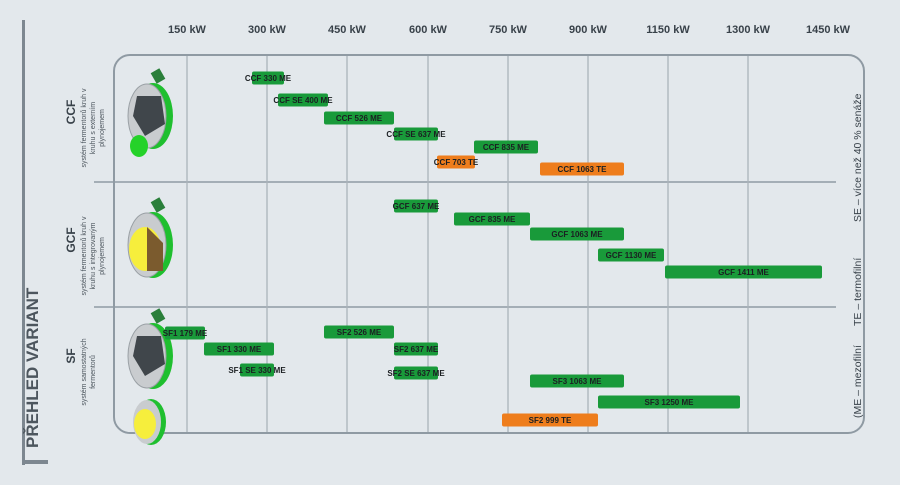 This screenshot has width=900, height=485. I want to click on axis-tick-label: 750 kW, so click(508, 30).